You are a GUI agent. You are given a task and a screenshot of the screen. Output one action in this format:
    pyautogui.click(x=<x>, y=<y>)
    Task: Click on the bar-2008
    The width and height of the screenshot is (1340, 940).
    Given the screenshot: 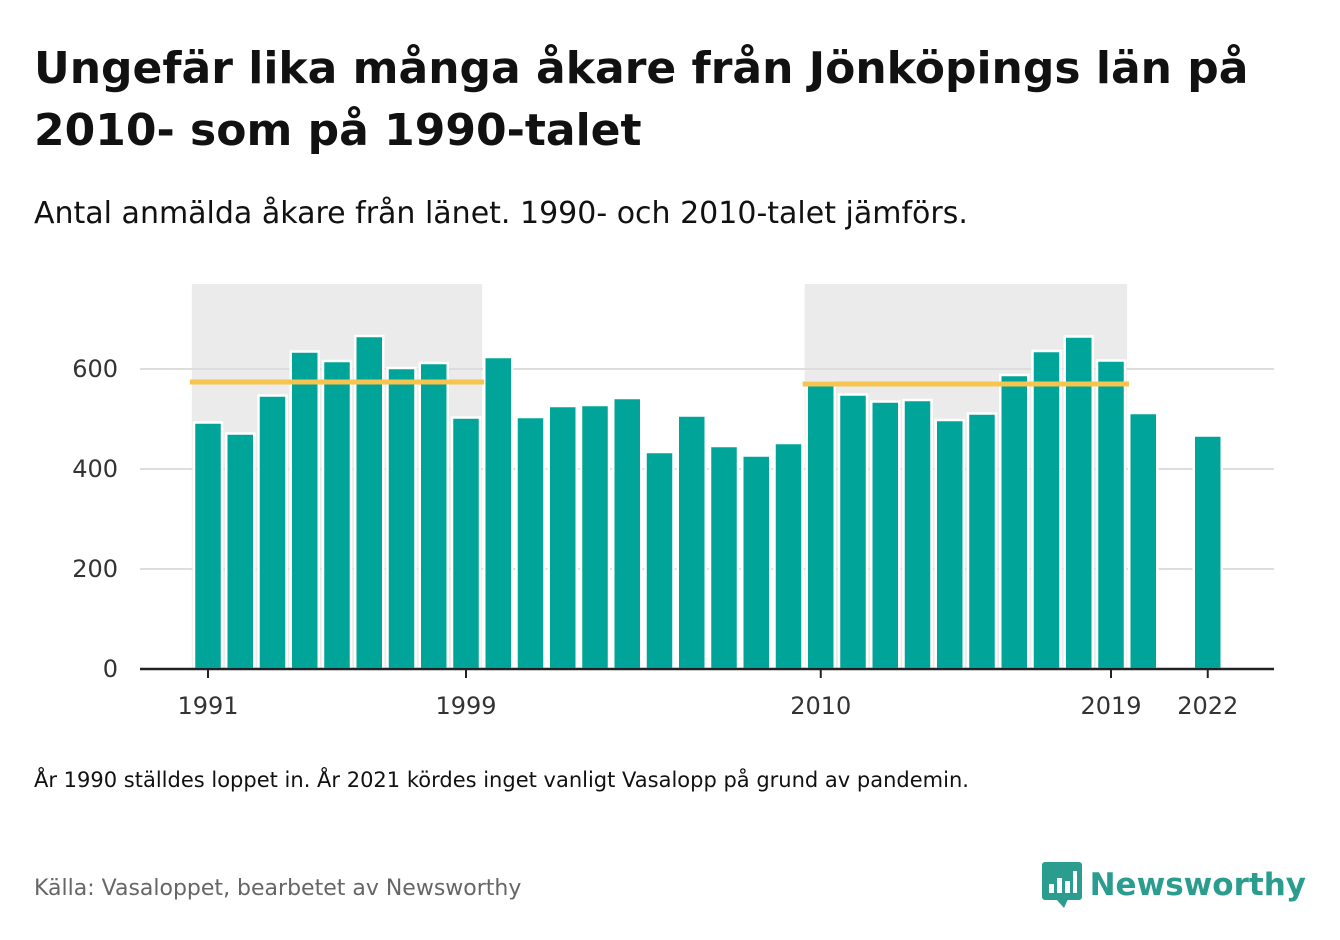 What is the action you would take?
    pyautogui.click(x=756, y=562)
    